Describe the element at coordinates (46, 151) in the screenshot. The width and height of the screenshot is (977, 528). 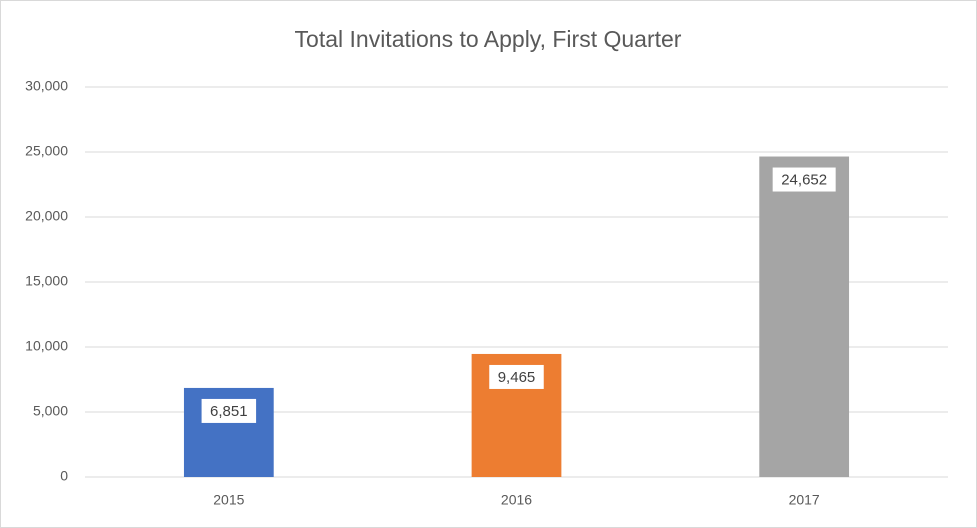
I see `y-tick-label: 25,000` at that location.